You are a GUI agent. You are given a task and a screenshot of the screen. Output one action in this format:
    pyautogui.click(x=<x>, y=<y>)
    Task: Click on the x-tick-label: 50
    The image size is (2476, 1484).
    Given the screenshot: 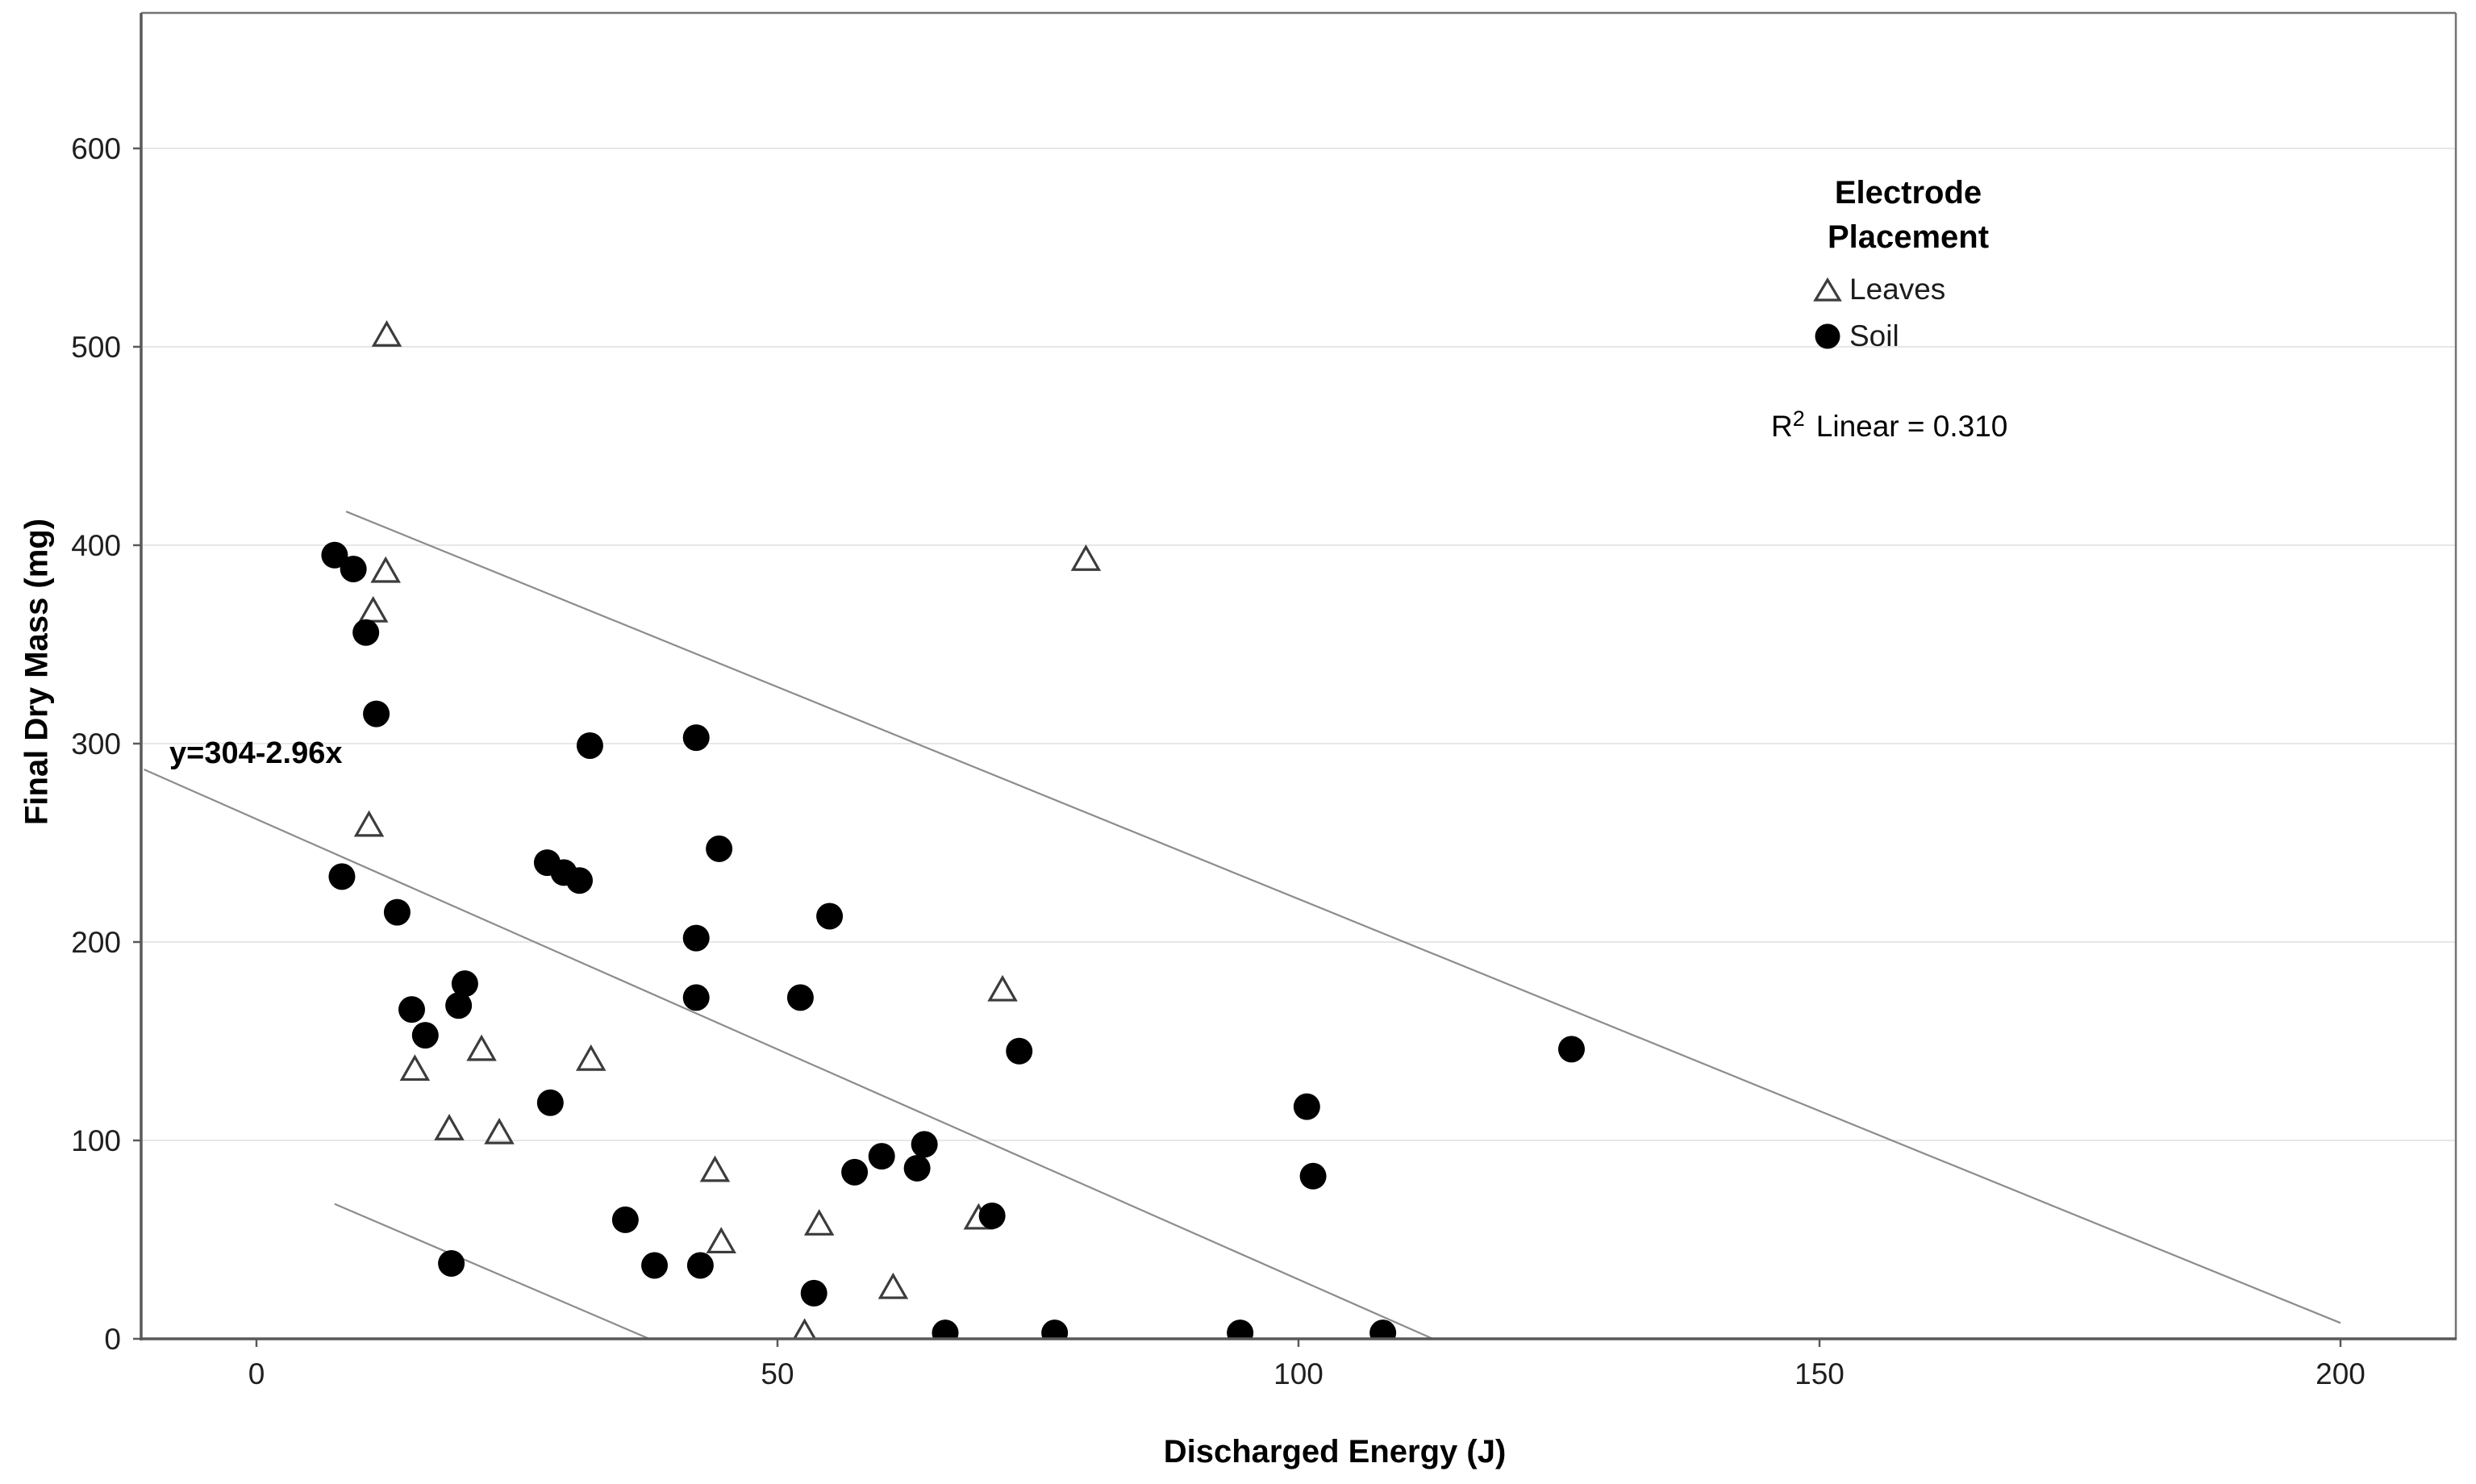 What is the action you would take?
    pyautogui.click(x=777, y=1374)
    